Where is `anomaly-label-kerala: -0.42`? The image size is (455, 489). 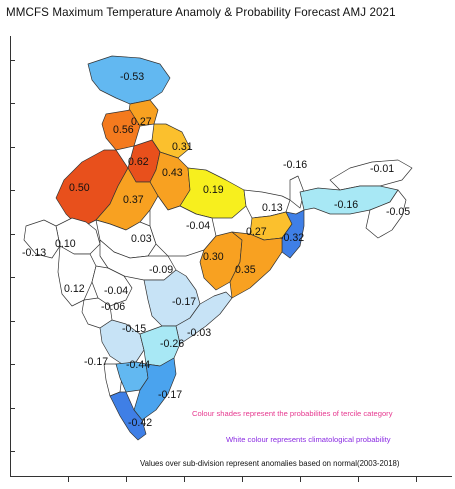
anomaly-label-kerala: -0.42 is located at coordinates (140, 423).